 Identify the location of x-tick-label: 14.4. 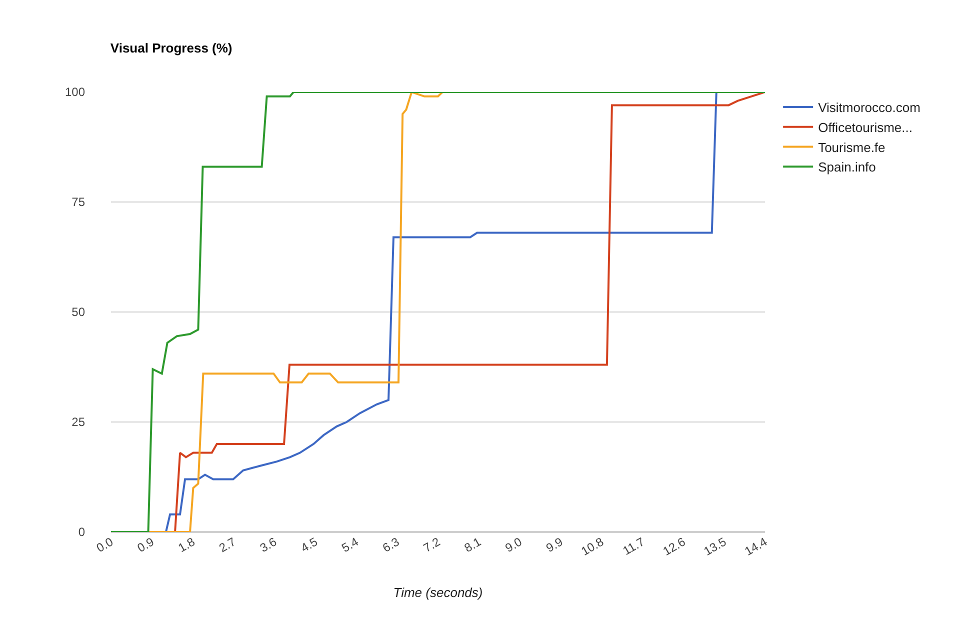
(756, 546).